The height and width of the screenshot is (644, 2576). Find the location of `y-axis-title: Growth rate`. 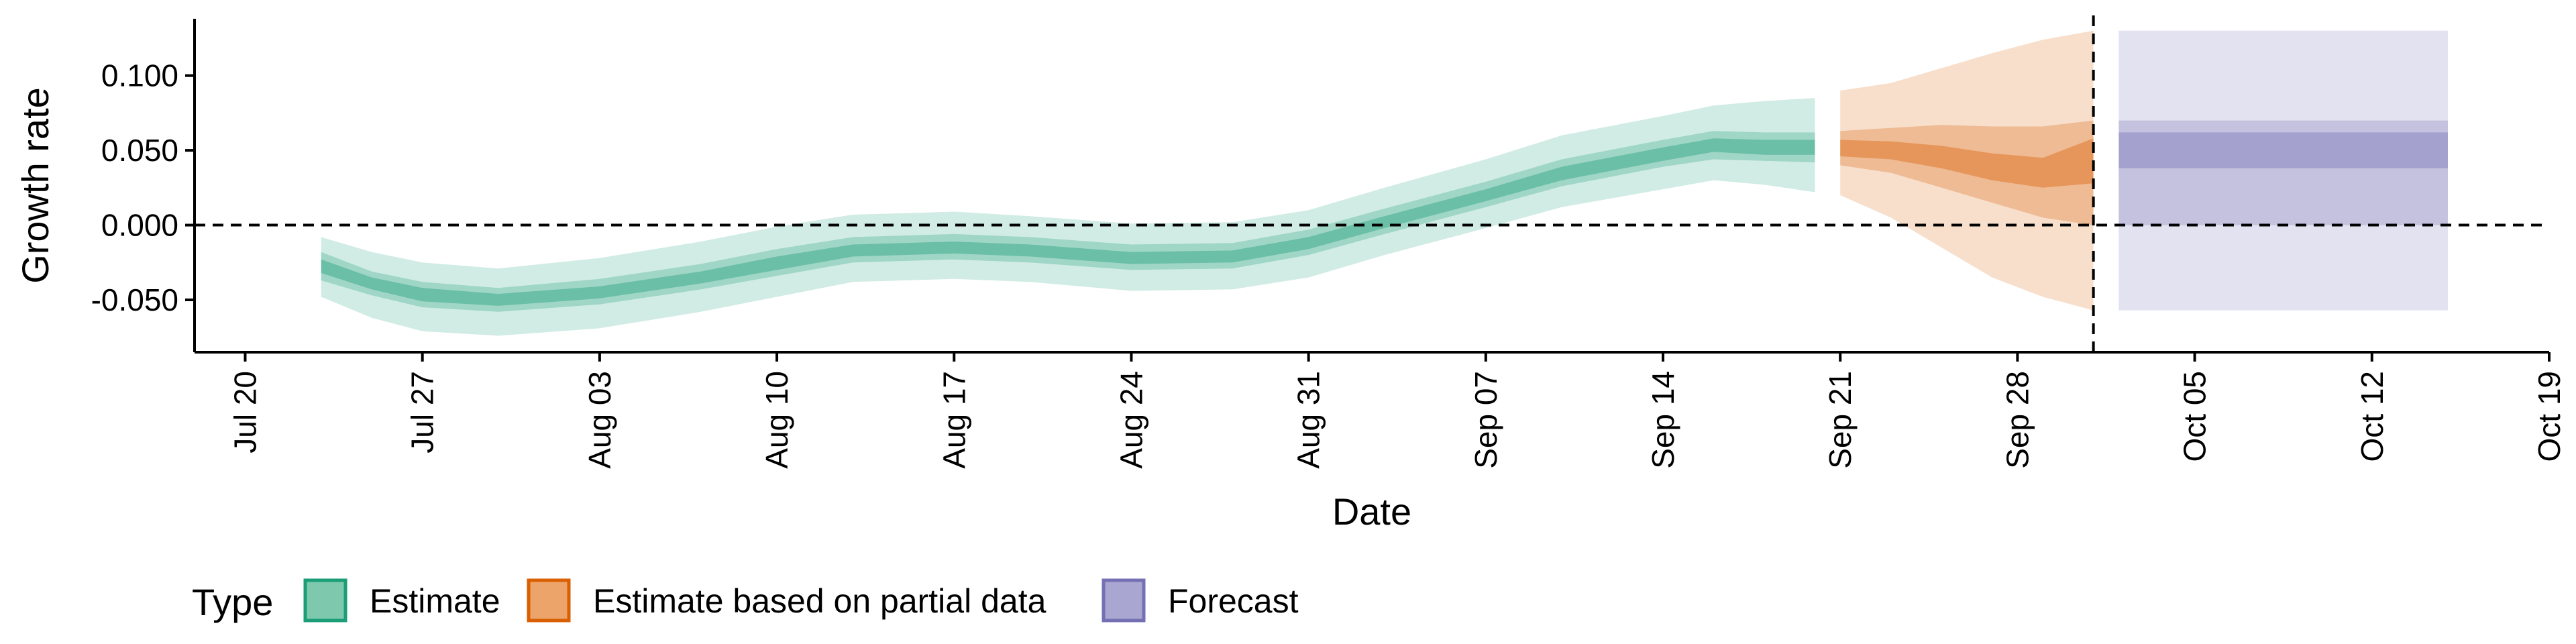

y-axis-title: Growth rate is located at coordinates (35, 185).